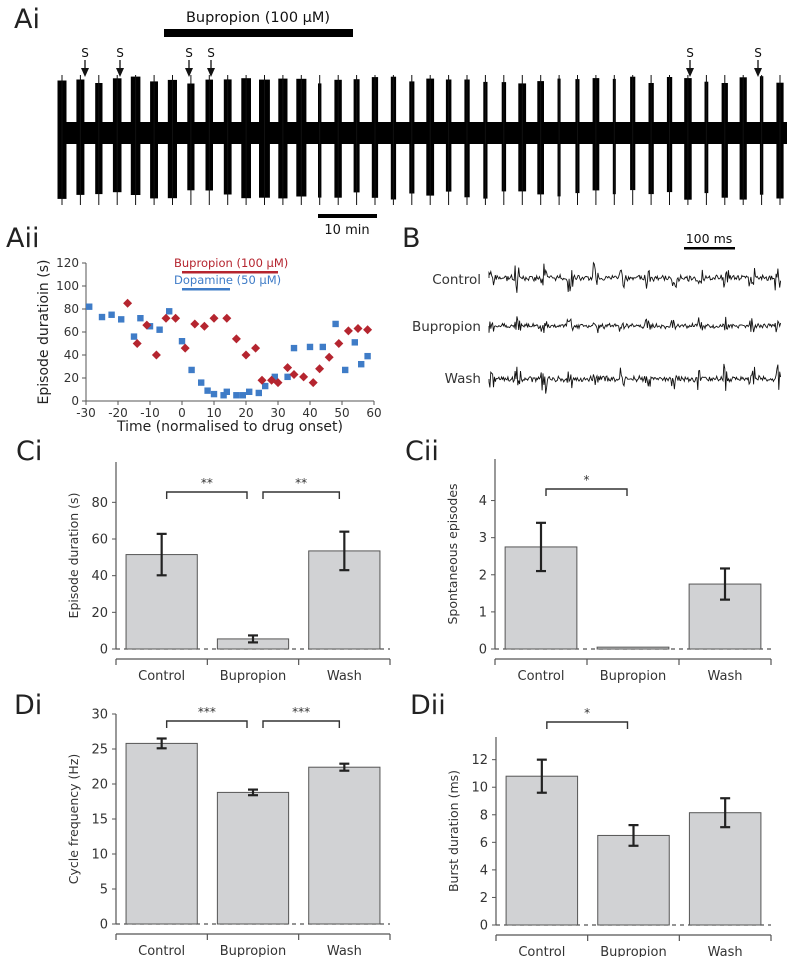 Image resolution: width=787 pixels, height=957 pixels. Describe the element at coordinates (150, 413) in the screenshot. I see `x-tick-label: -10` at that location.